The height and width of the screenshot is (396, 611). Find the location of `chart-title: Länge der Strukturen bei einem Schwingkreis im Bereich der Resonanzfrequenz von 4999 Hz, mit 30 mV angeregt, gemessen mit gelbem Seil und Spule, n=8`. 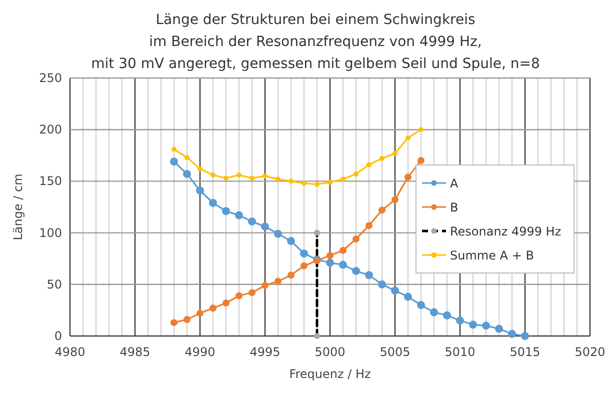

chart-title: Länge der Strukturen bei einem Schwingkreis im Bereich der Resonanzfrequenz von 4999 Hz, mit 30 mV angeregt, gemessen mit gelbem Seil und Spule, n=8 is located at coordinates (315, 42).